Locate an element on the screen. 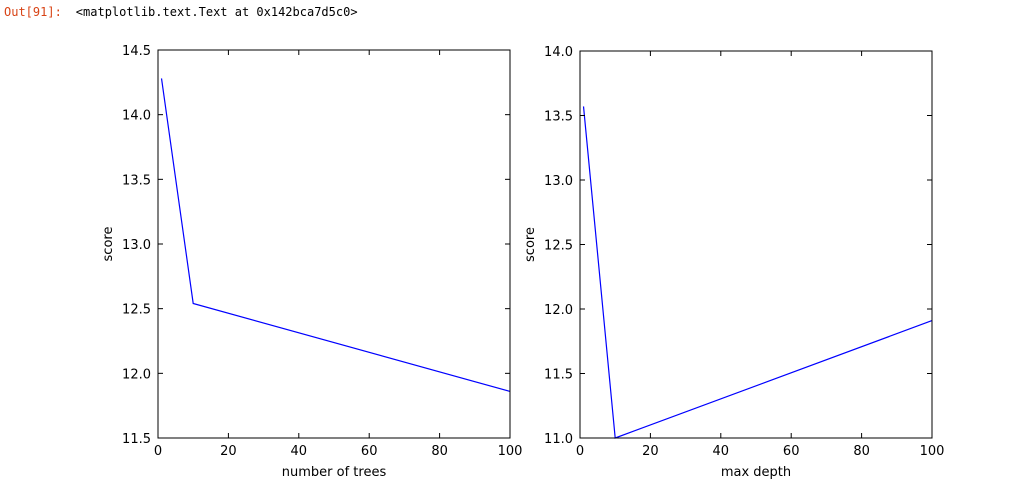 The width and height of the screenshot is (1027, 493). output-prompt: Out[91]: is located at coordinates (33, 12).